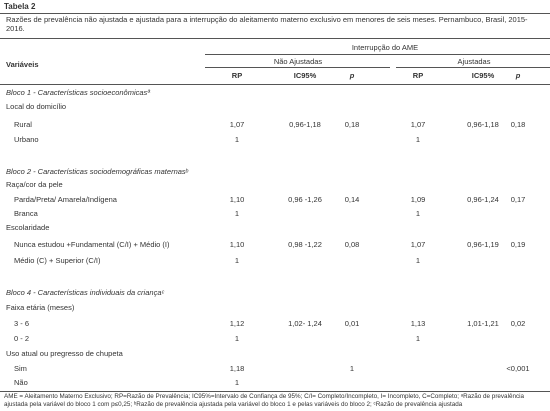  What do you see at coordinates (305, 323) in the screenshot?
I see `cell: 1,02- 1,24` at bounding box center [305, 323].